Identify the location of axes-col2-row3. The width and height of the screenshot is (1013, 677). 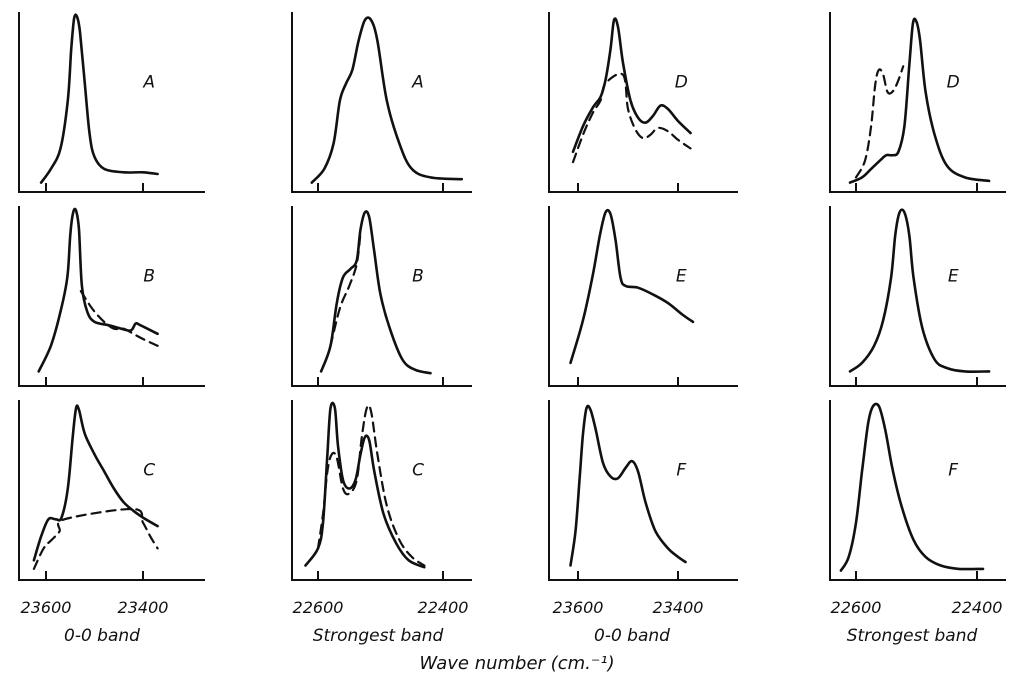
(381, 490).